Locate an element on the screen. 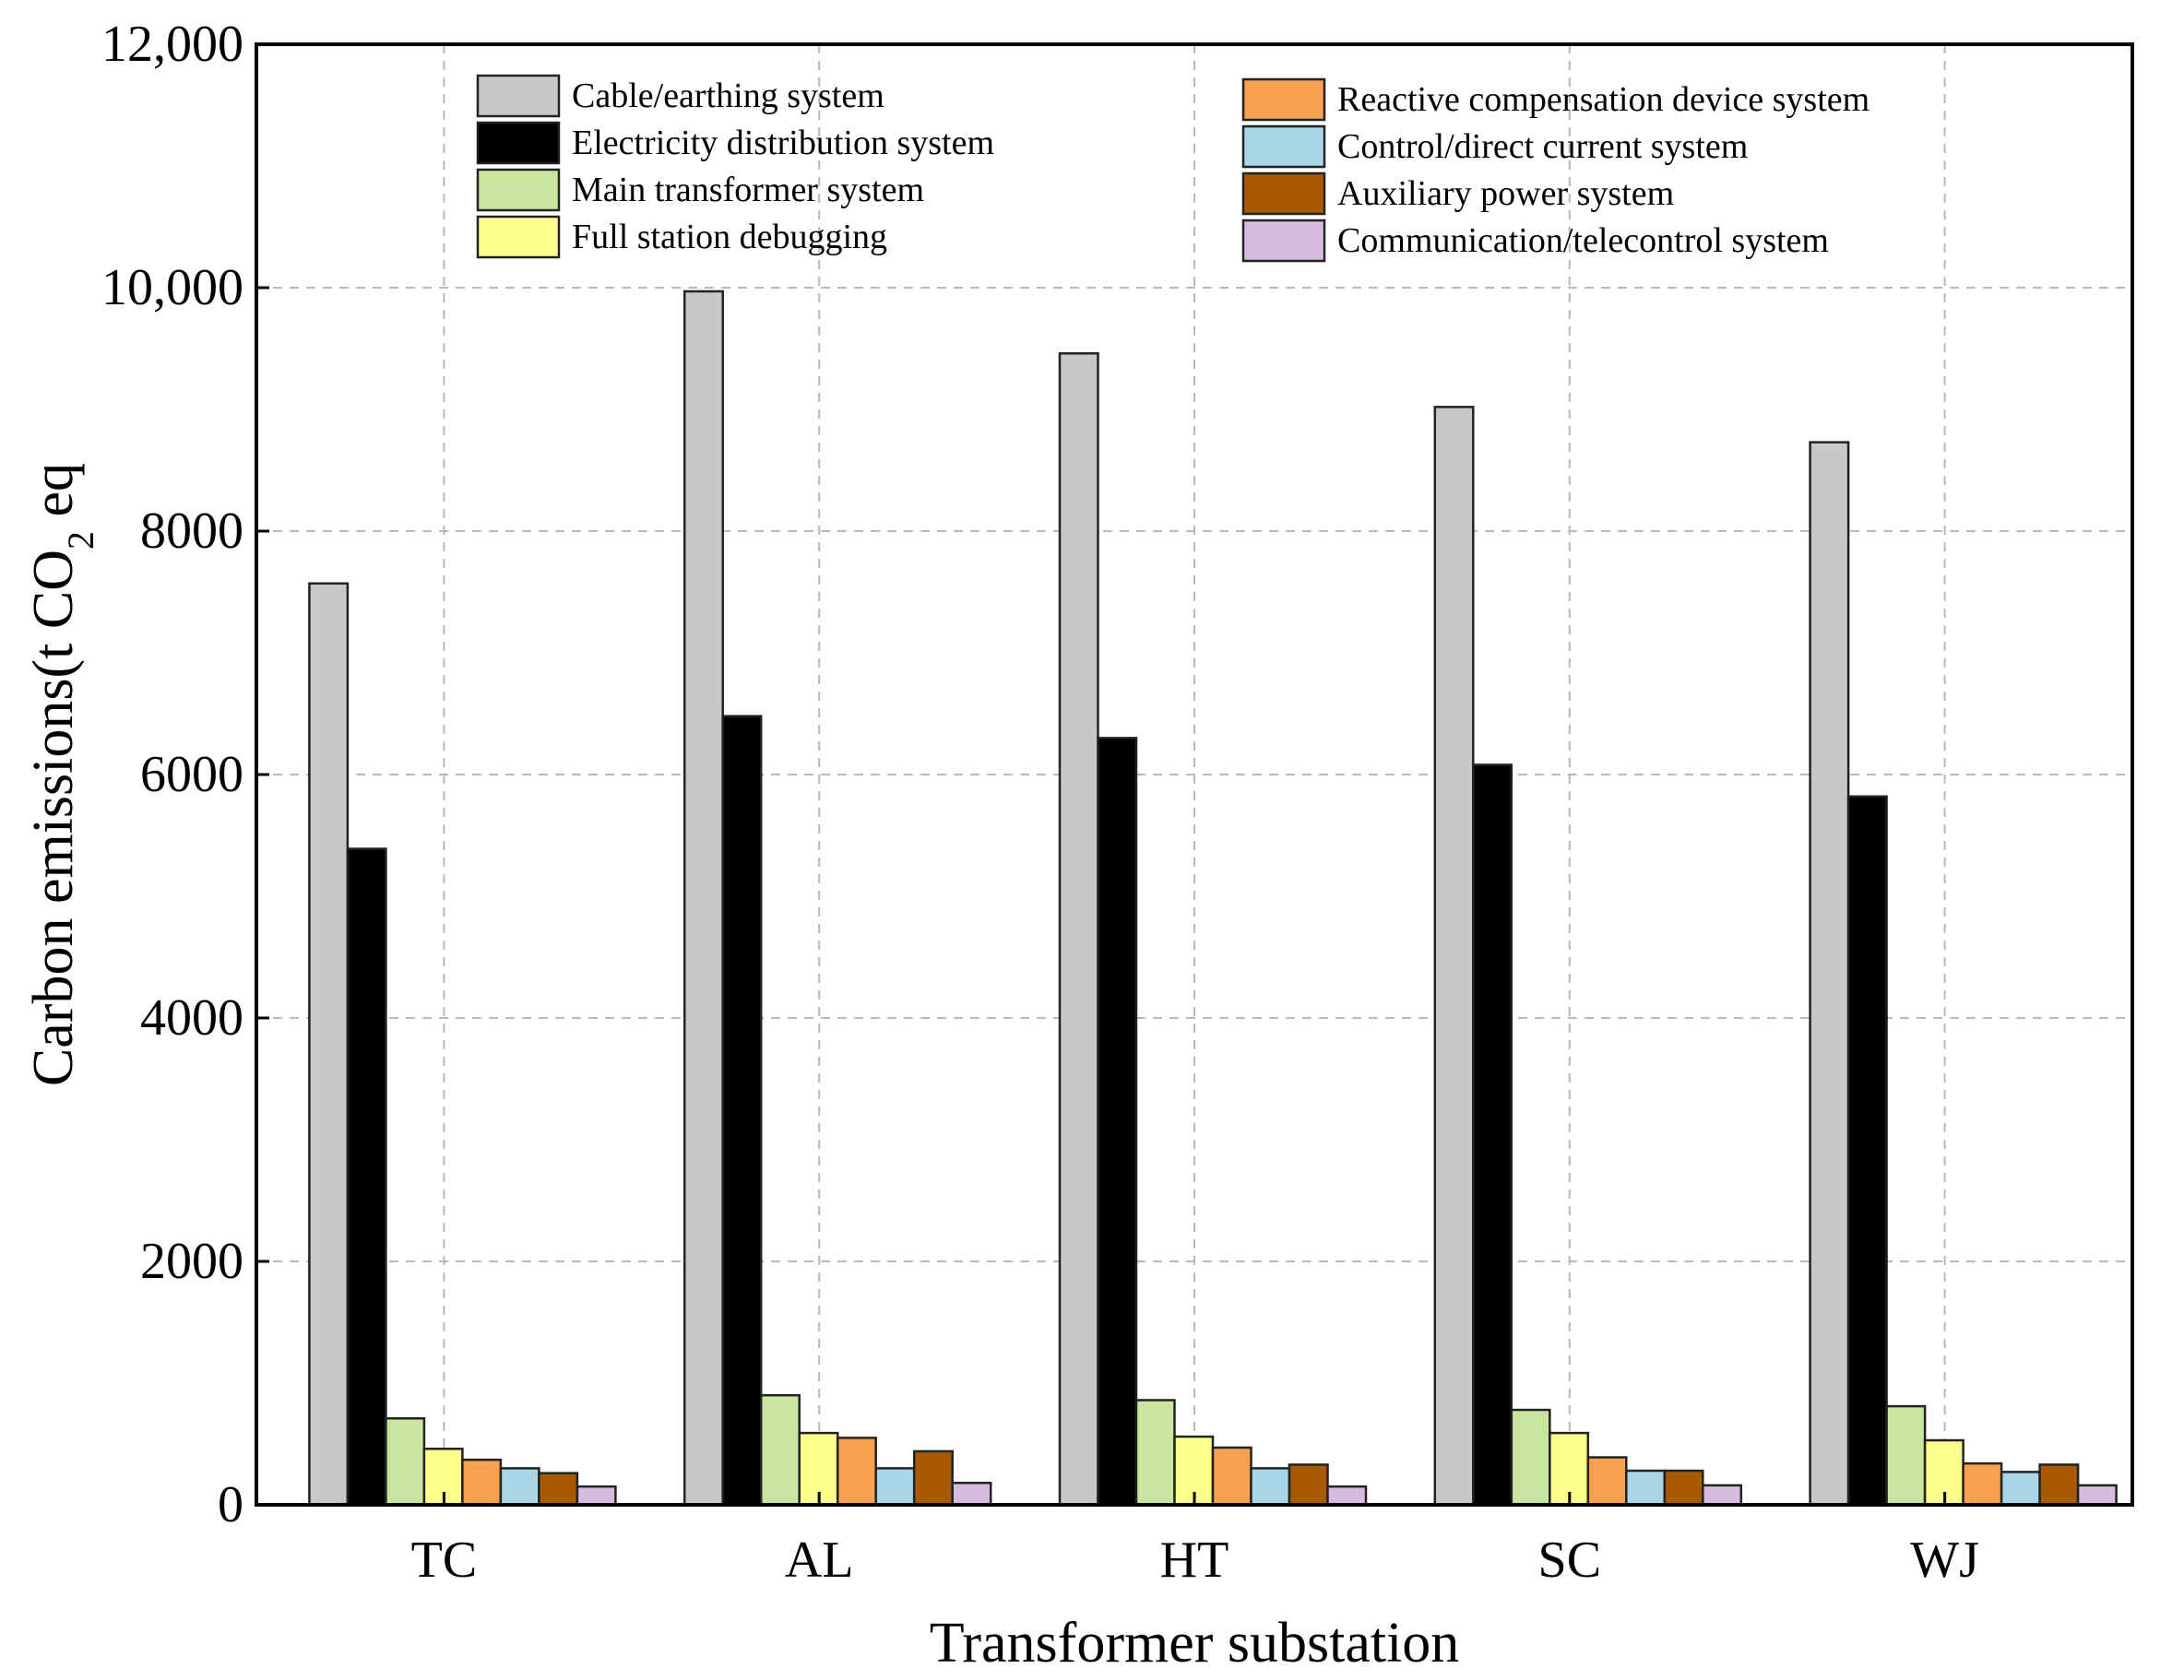 Image resolution: width=2184 pixels, height=1680 pixels. y-tick-label: 10,000 is located at coordinates (172, 287).